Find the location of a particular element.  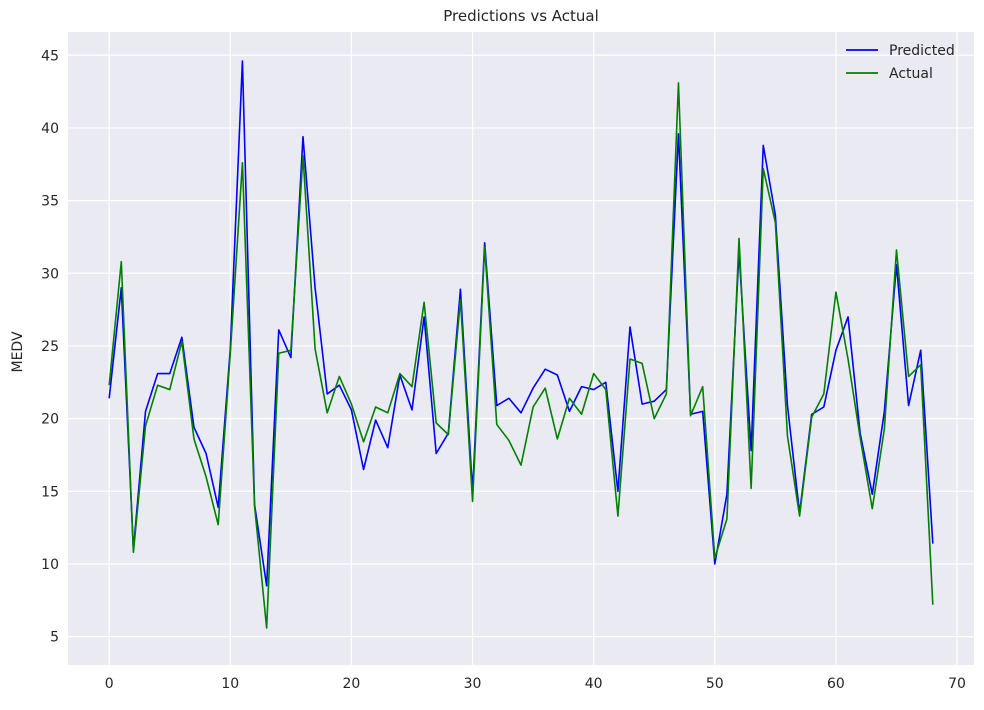

legend: Predicted Actual is located at coordinates (900, 62).